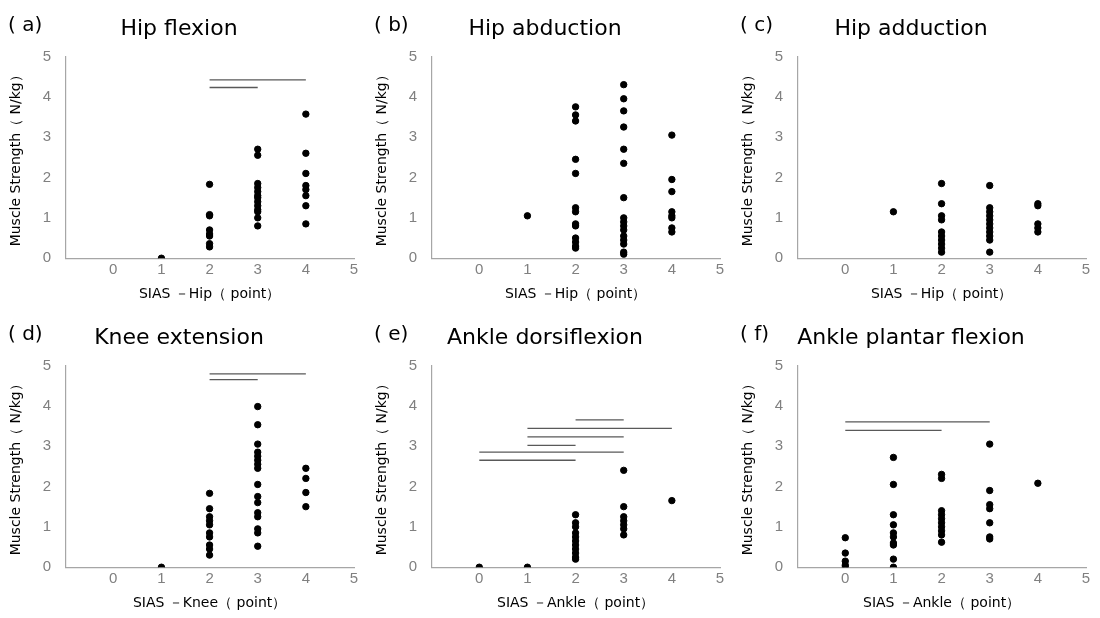 The image size is (1100, 618). What do you see at coordinates (209, 602) in the screenshot?
I see `x-axis-title: SIAS －Knee（ point）` at bounding box center [209, 602].